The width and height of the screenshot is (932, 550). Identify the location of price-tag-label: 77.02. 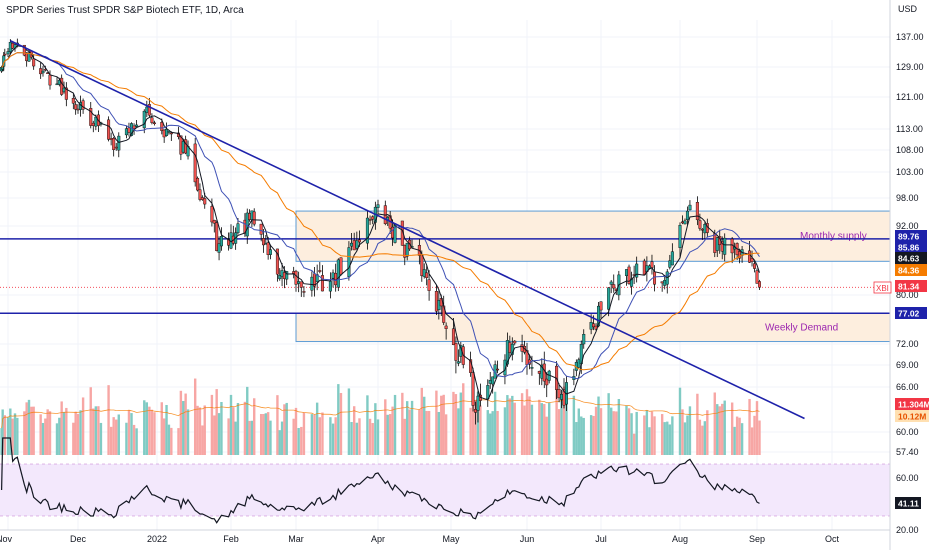
(909, 314).